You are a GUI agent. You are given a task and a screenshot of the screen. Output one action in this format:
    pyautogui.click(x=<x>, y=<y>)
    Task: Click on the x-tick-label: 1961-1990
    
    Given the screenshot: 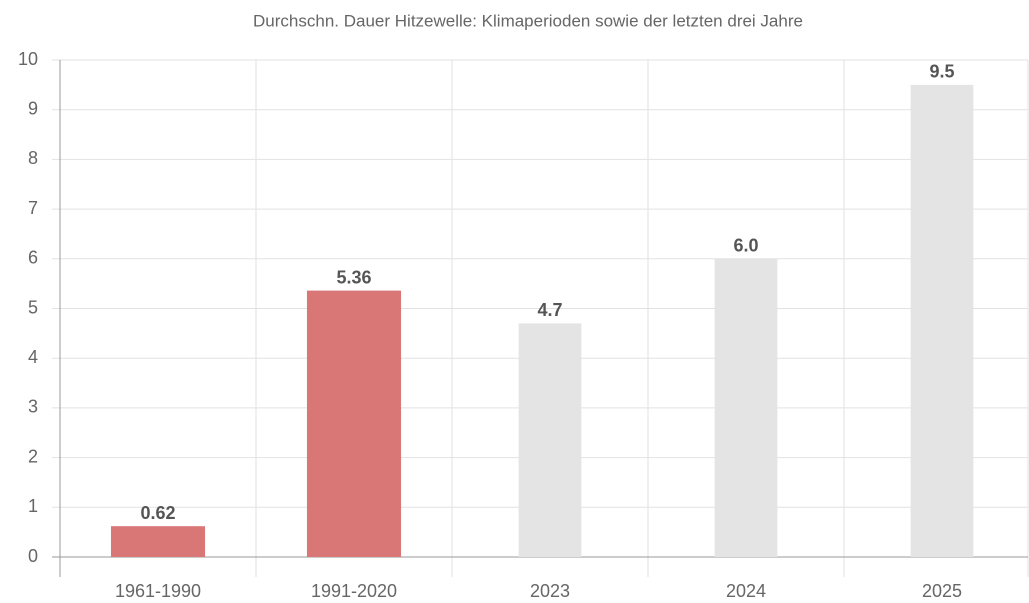 What is the action you would take?
    pyautogui.click(x=158, y=591)
    